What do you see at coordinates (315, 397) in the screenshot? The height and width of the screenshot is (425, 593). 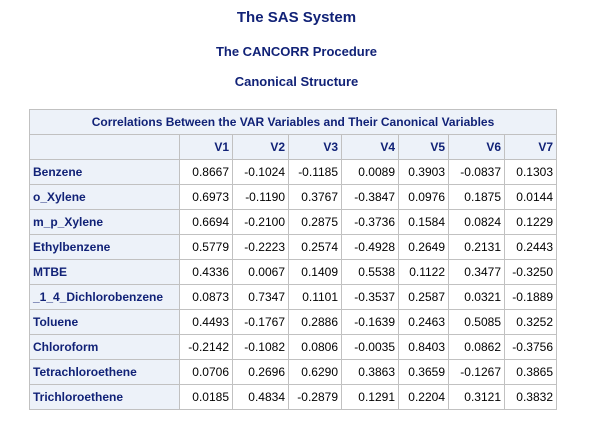 I see `table-cell: -0.2879` at bounding box center [315, 397].